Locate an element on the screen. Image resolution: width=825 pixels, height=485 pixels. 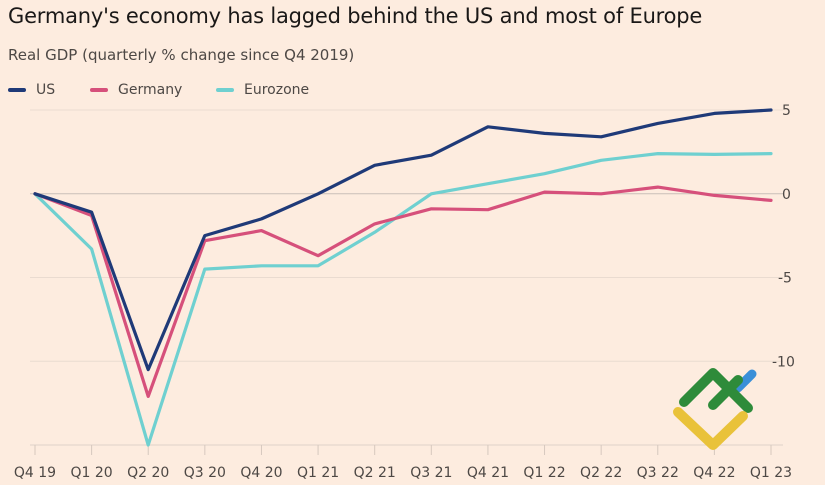
x-tick-label: Q4 22 is located at coordinates (714, 473).